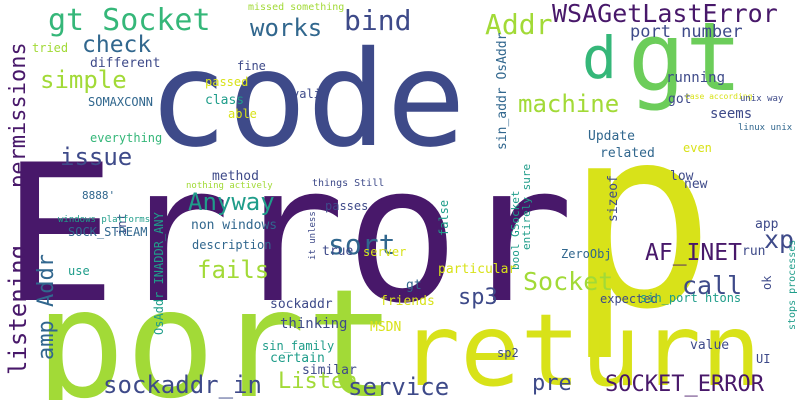 The height and width of the screenshot is (400, 800). I want to click on word-false: false, so click(444, 218).